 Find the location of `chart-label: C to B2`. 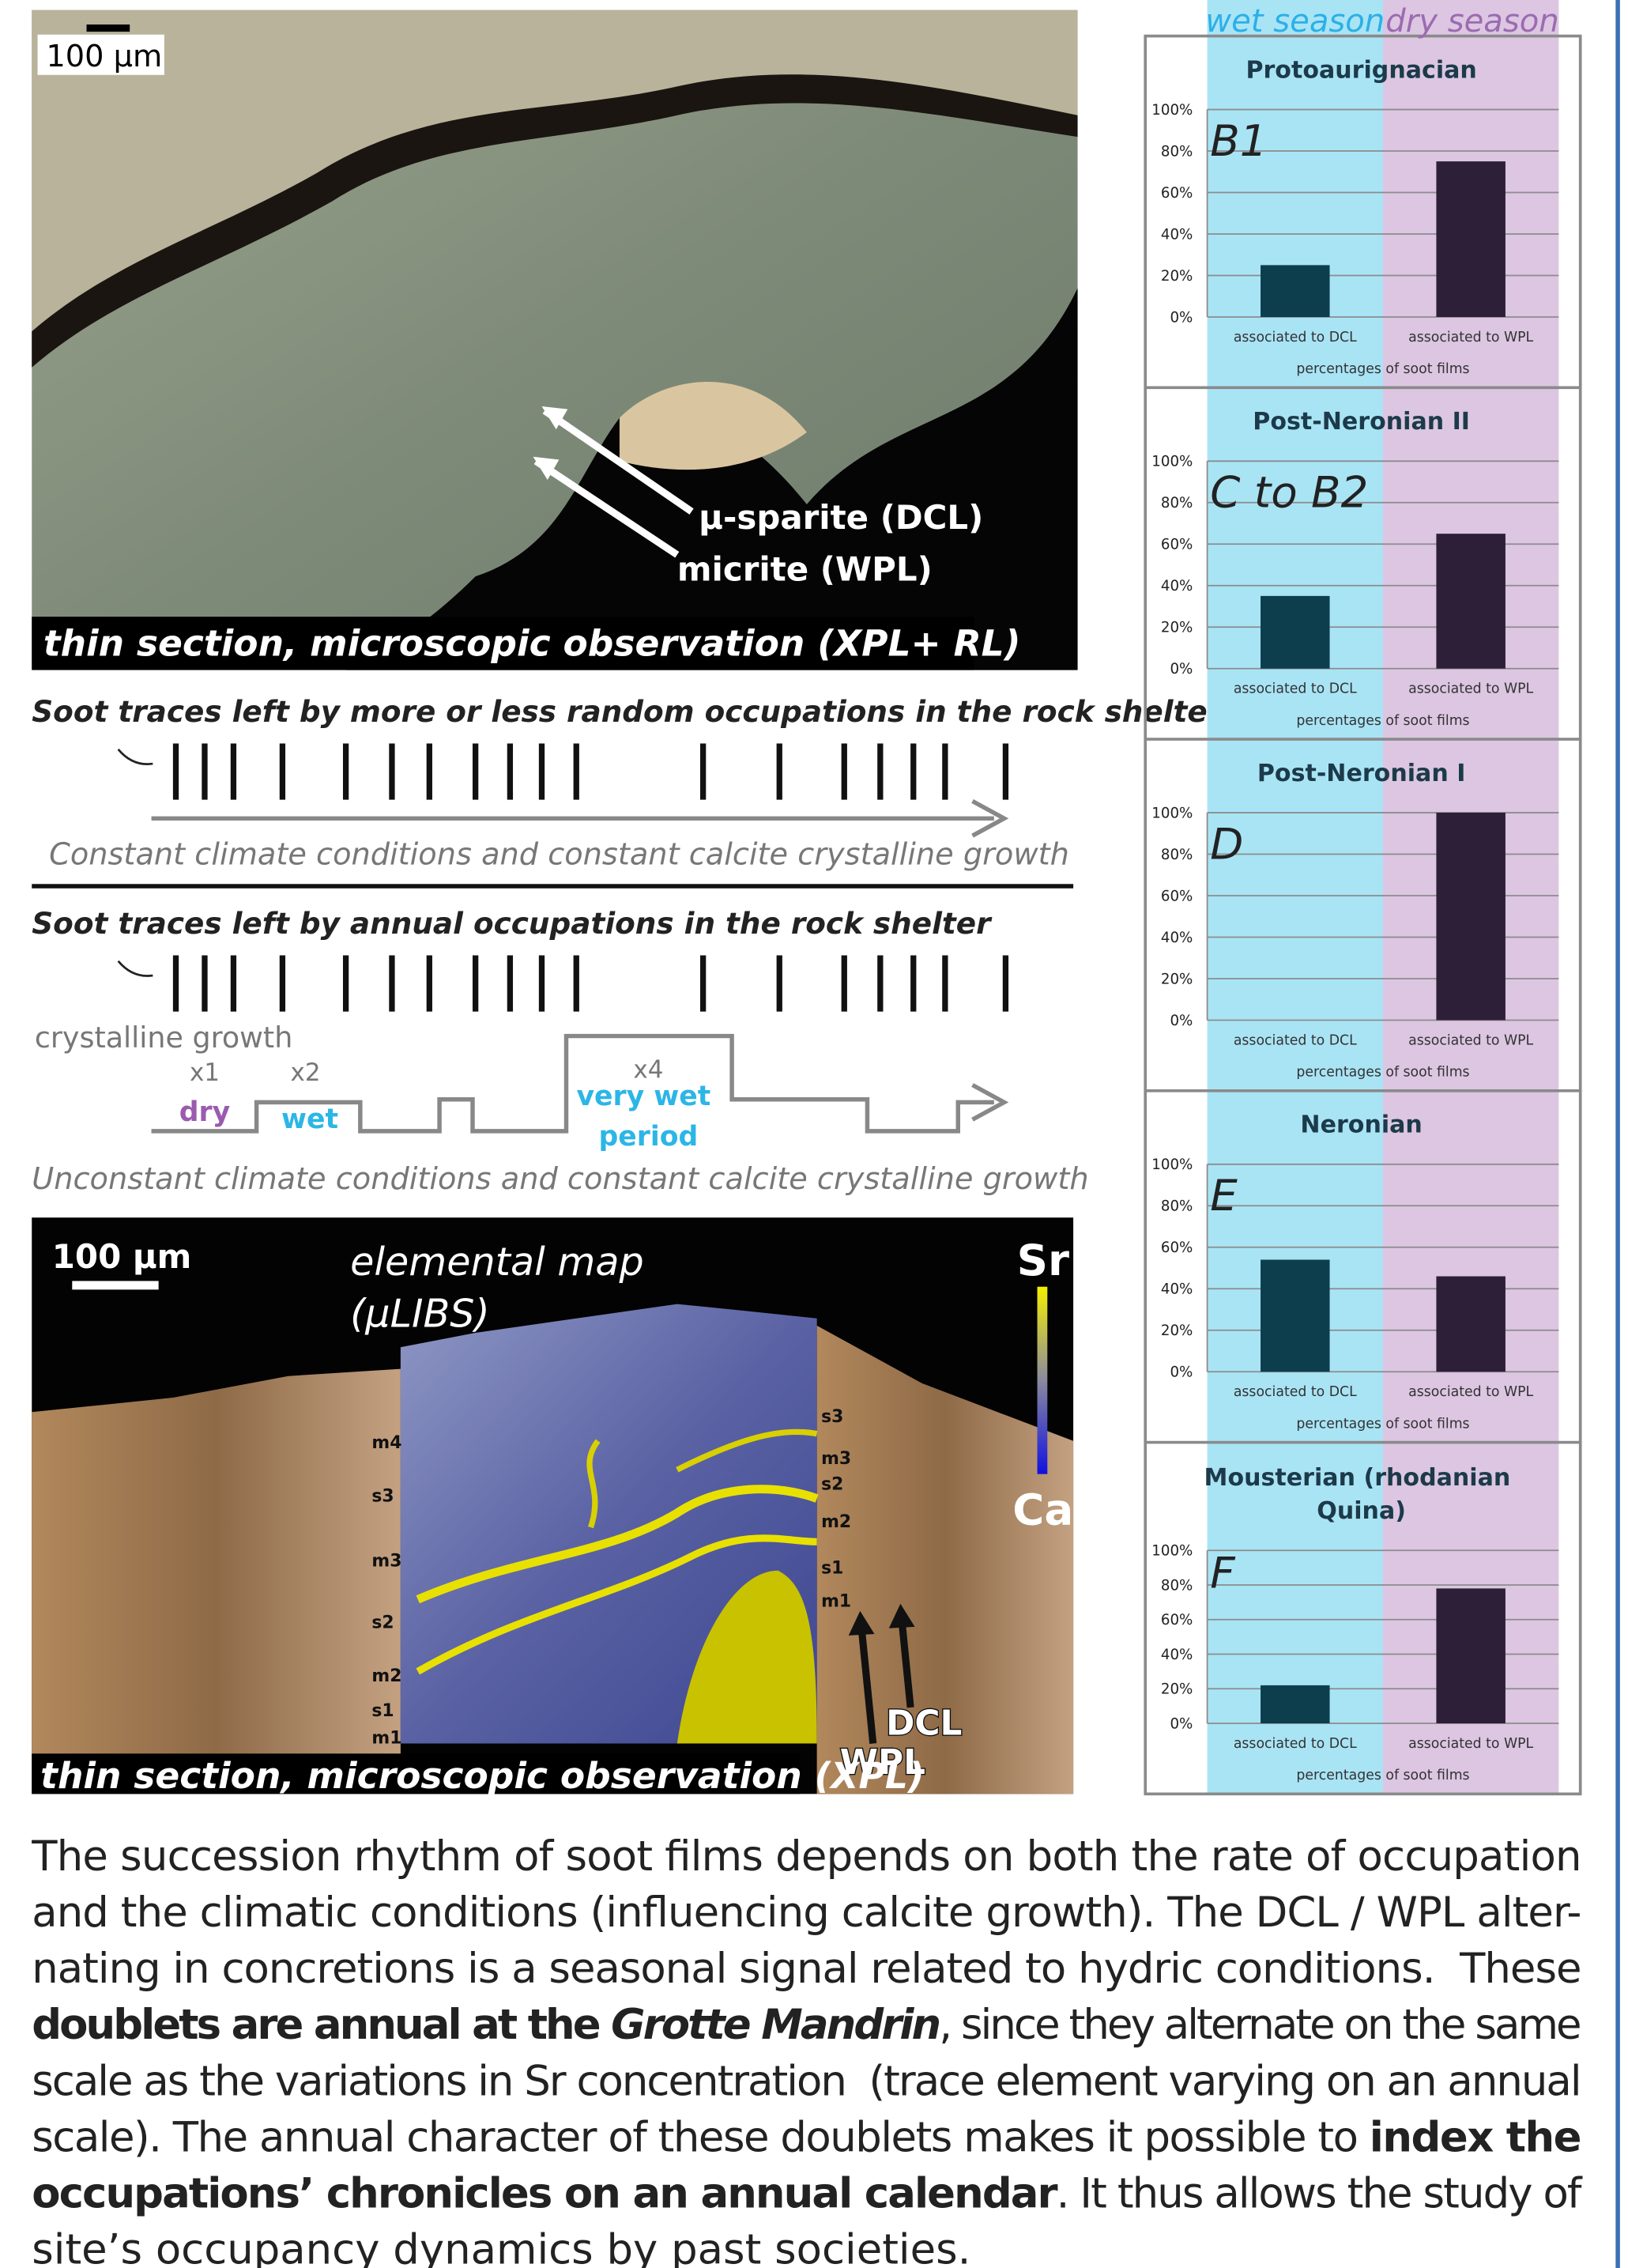

chart-label: C to B2 is located at coordinates (1289, 492).